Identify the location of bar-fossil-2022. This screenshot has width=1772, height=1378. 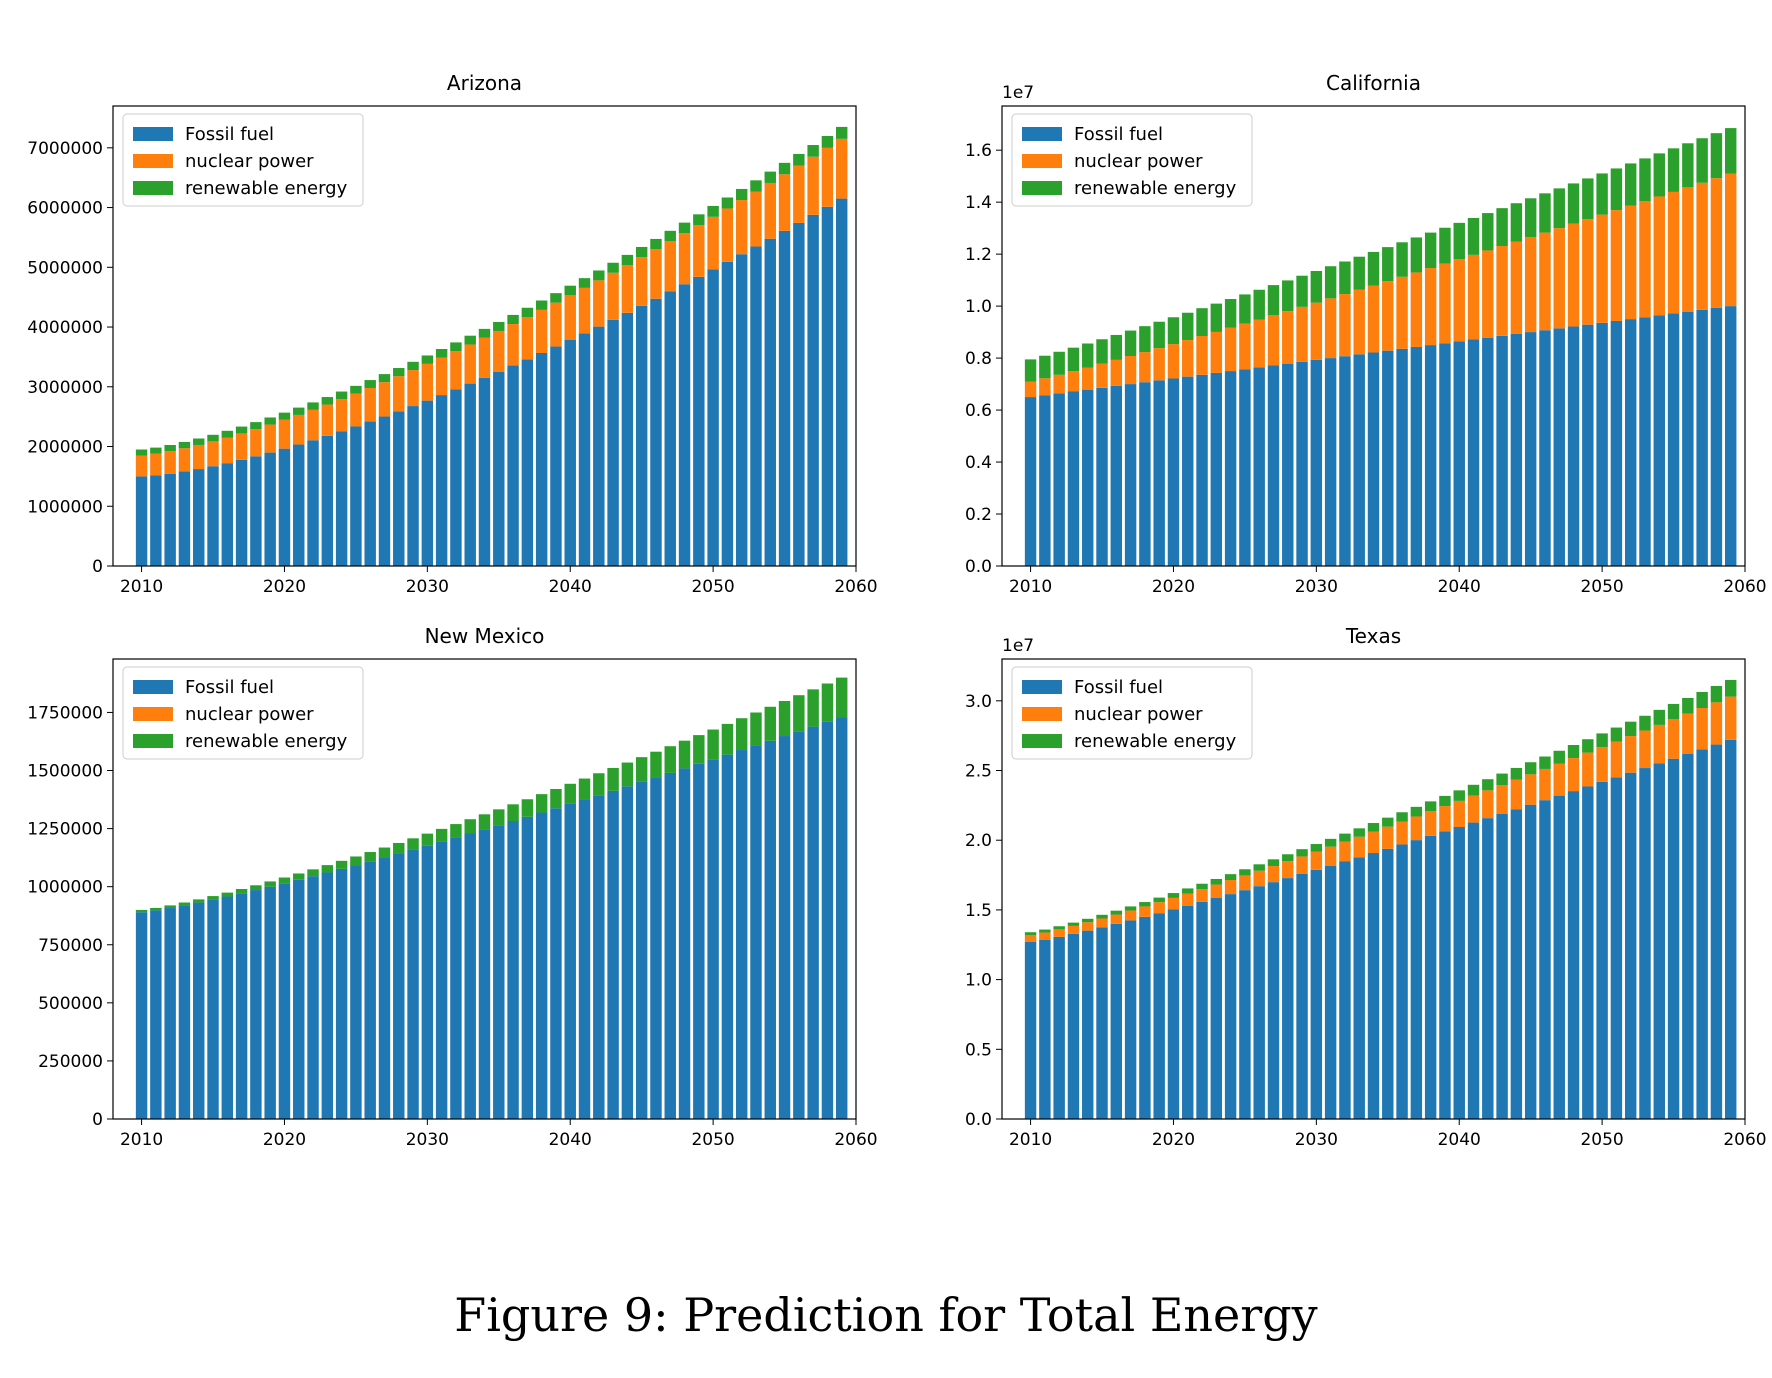
(313, 503).